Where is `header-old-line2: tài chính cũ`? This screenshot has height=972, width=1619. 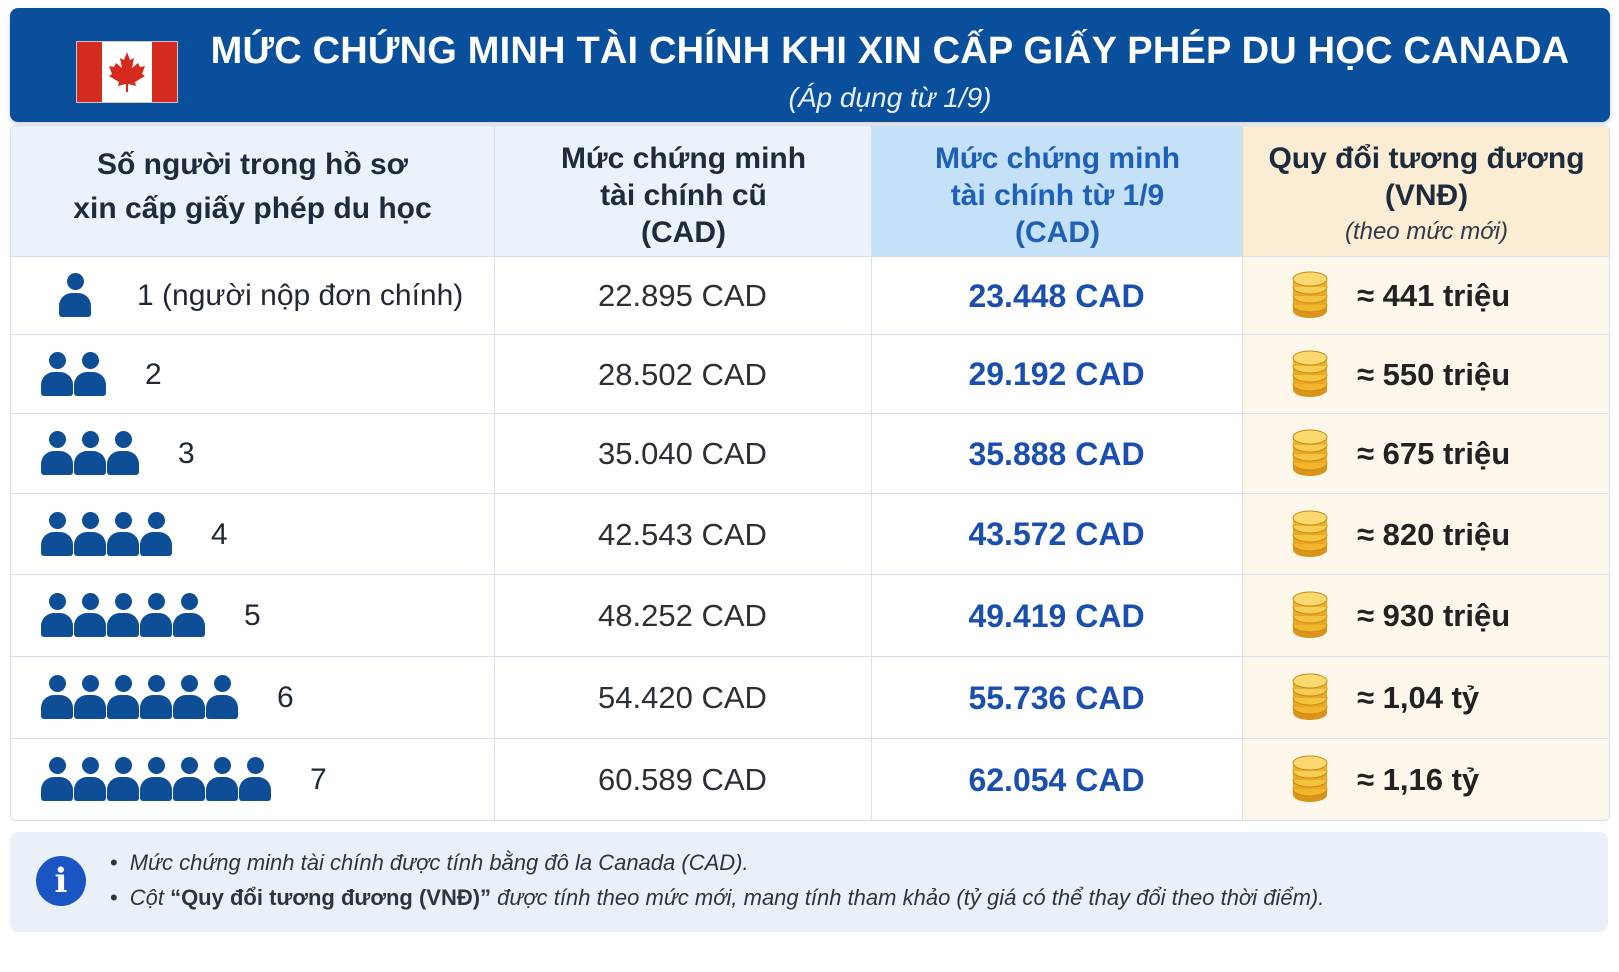
header-old-line2: tài chính cũ is located at coordinates (683, 195).